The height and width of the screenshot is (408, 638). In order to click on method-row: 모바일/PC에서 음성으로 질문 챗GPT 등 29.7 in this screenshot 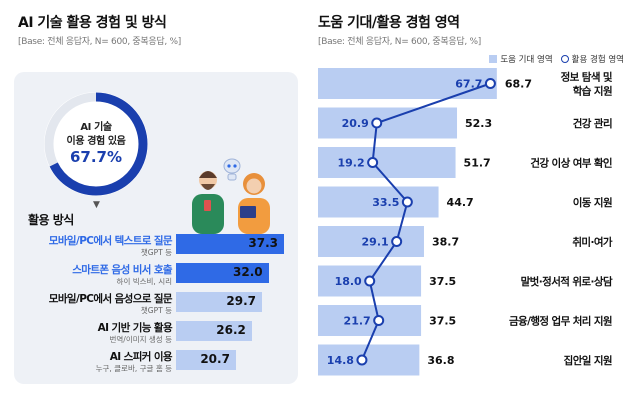, I will do `click(149, 304)`.